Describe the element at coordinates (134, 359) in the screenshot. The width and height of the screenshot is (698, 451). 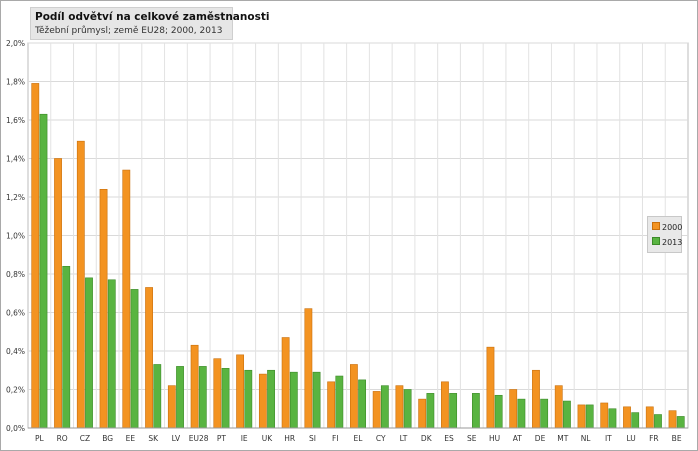
I see `bar-2013-EE` at that location.